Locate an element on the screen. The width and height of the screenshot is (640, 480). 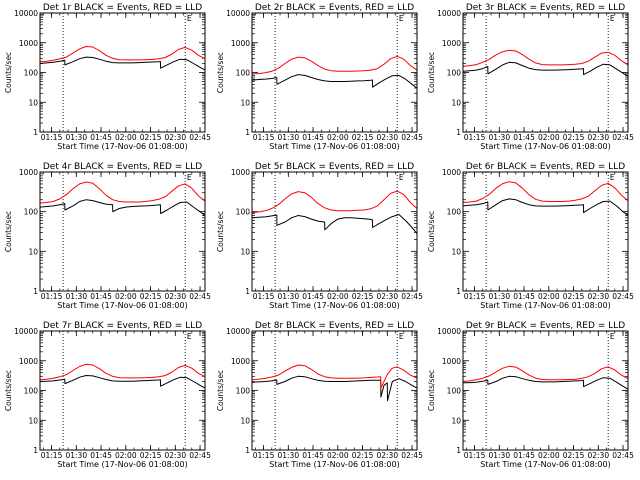
panel-title: Det 6r BLACK = Events, RED = LLD is located at coordinates (545, 167).